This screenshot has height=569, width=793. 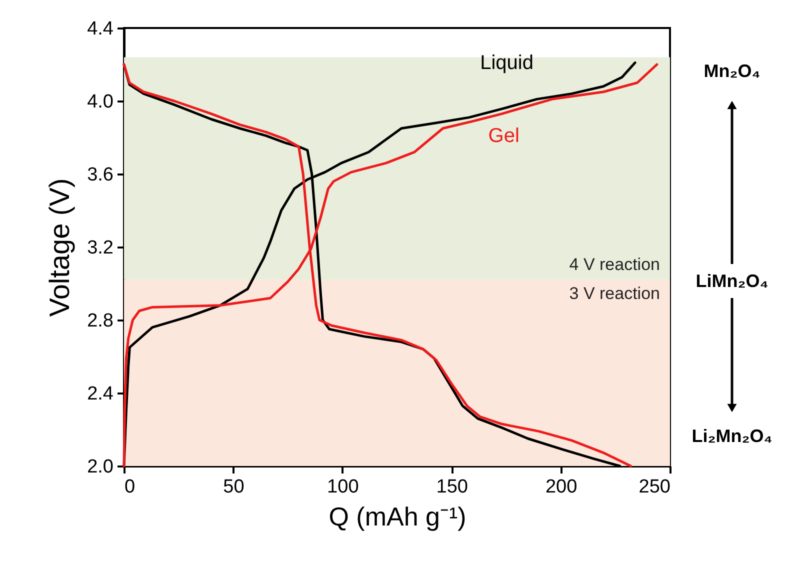 I want to click on y-tick-label: 3.6, so click(x=100, y=175).